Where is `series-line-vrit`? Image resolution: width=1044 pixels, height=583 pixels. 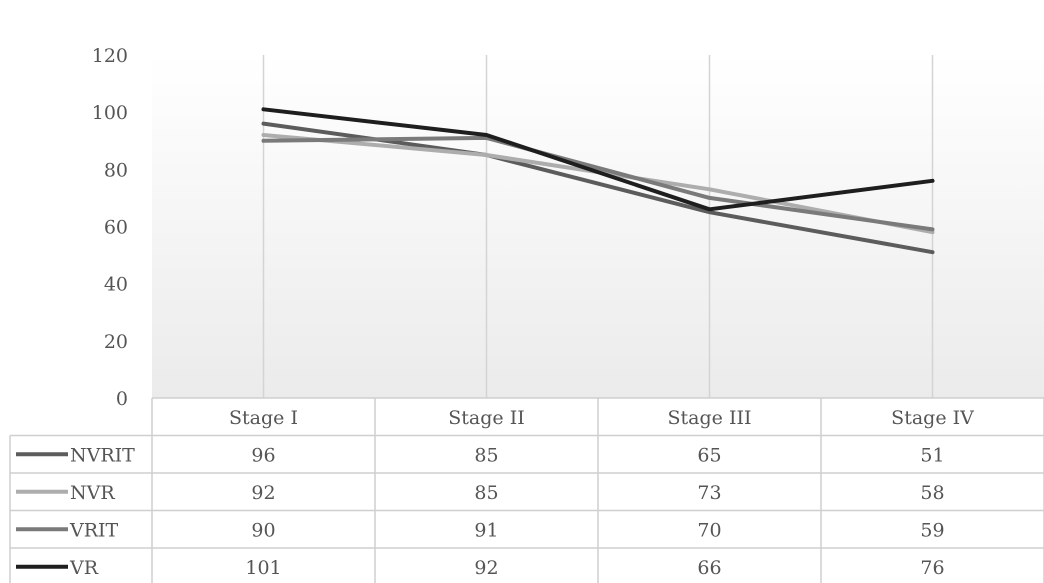
series-line-vrit is located at coordinates (598, 183).